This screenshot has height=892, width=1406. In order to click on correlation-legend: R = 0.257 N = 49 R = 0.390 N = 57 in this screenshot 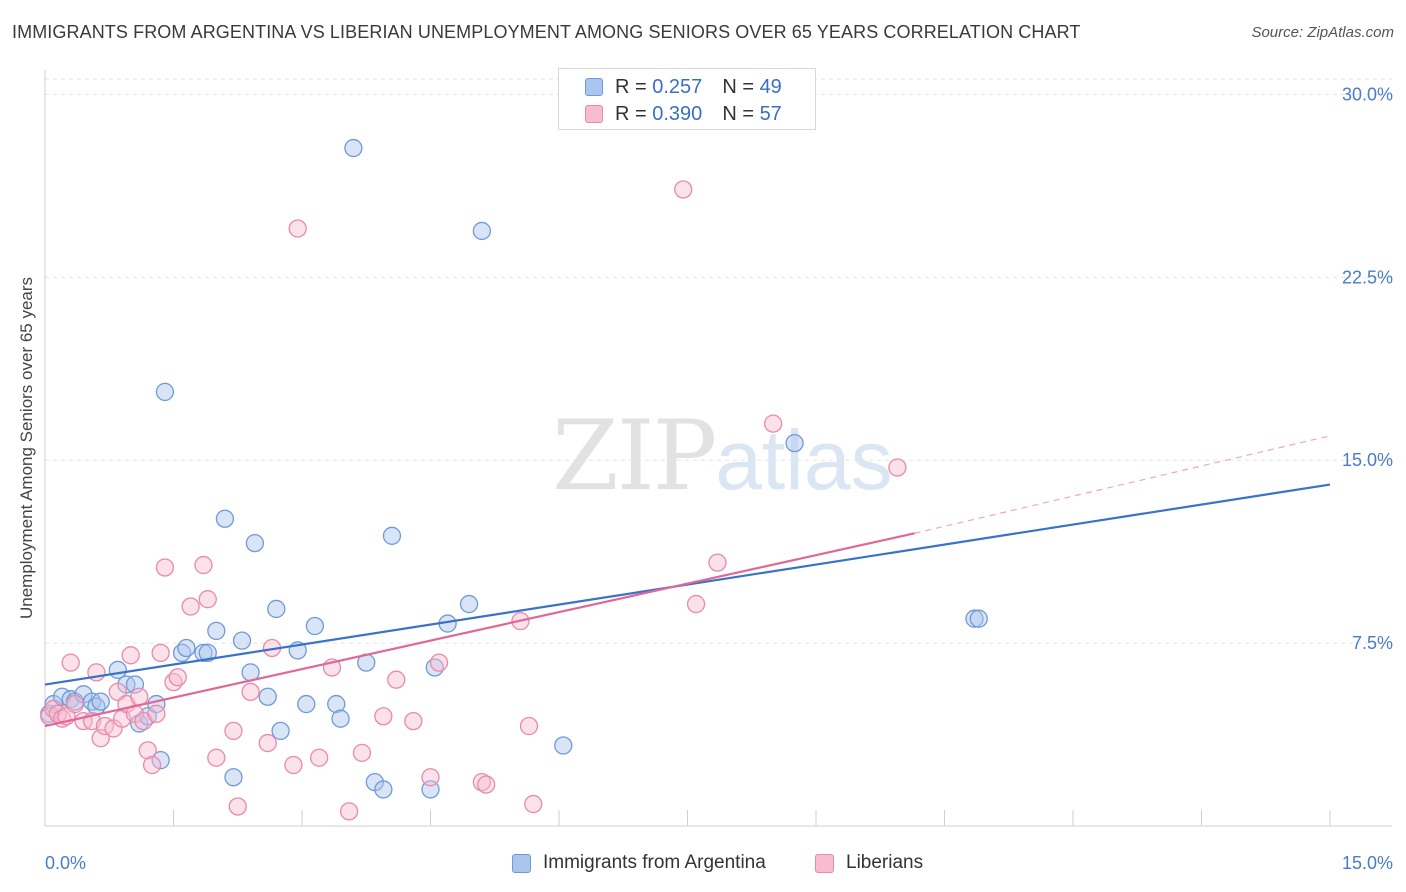, I will do `click(687, 99)`.